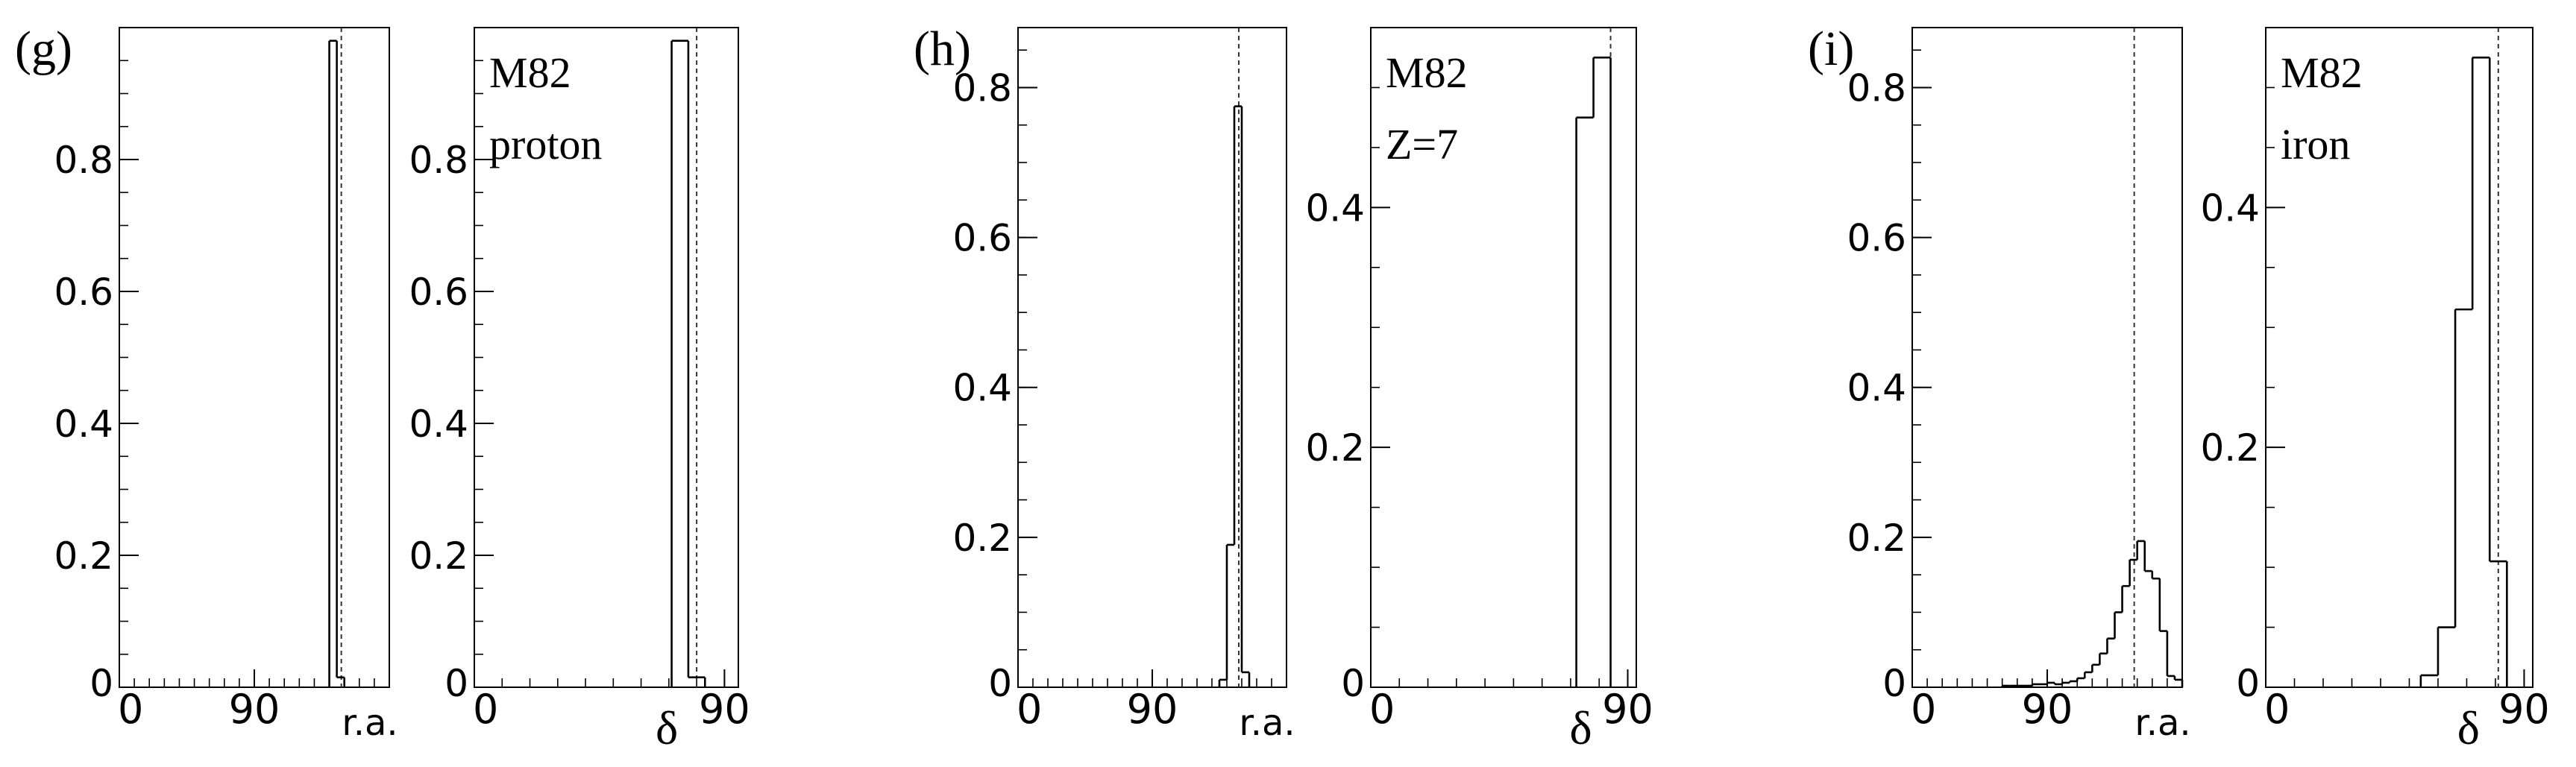  I want to click on histogram-panel-i-dec: 0 0.2 0.4 0 90 δ M82 iron, so click(2375, 390).